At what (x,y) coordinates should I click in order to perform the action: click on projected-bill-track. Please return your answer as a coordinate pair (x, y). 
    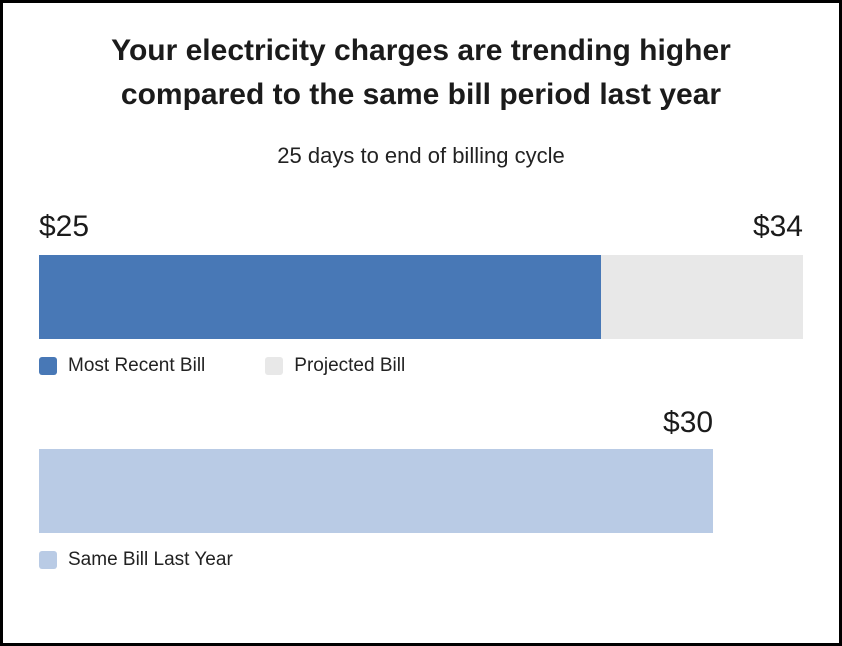
    Looking at the image, I should click on (421, 297).